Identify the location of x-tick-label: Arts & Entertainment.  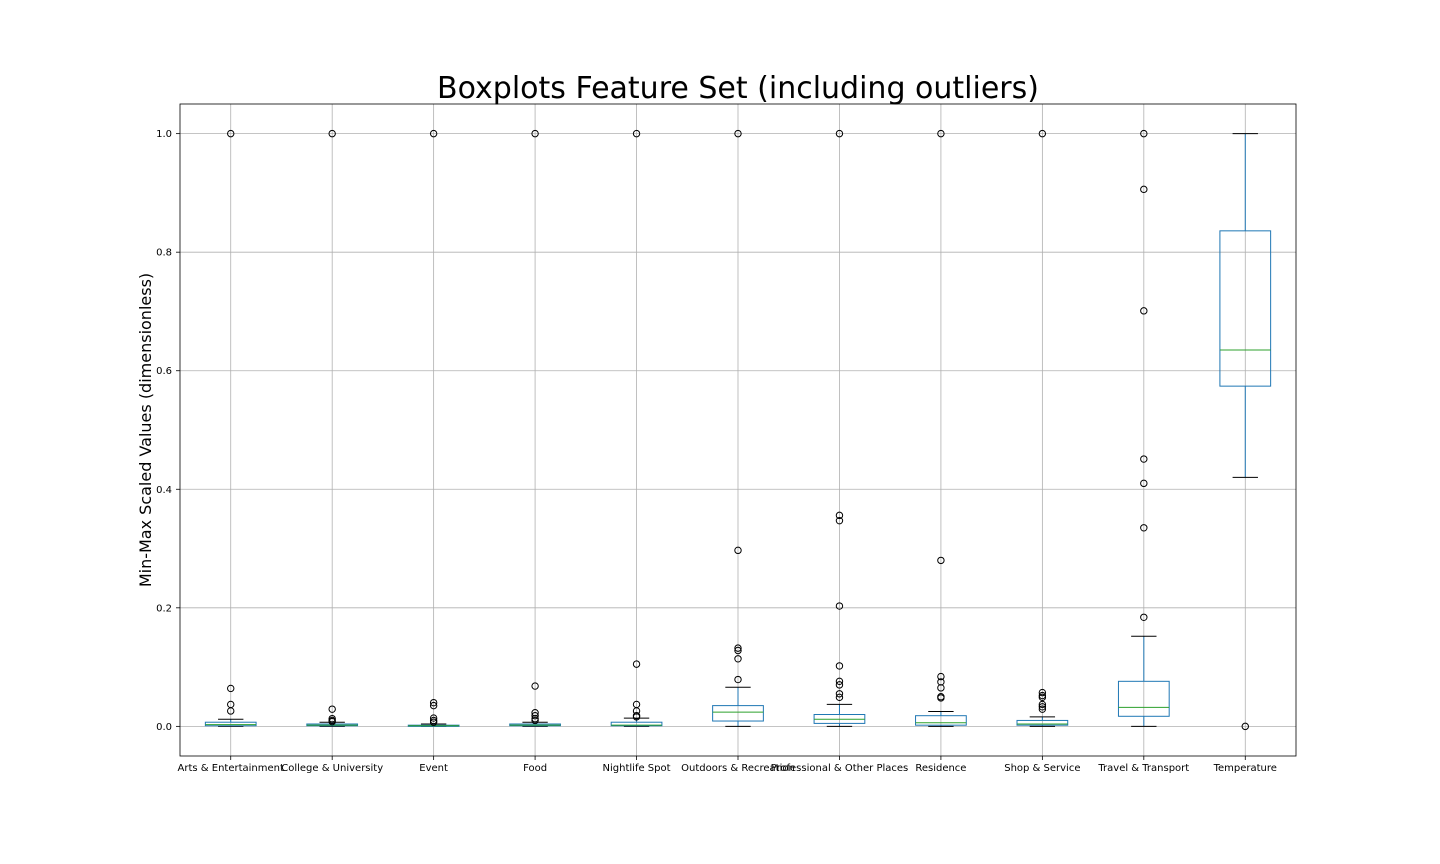
(231, 768).